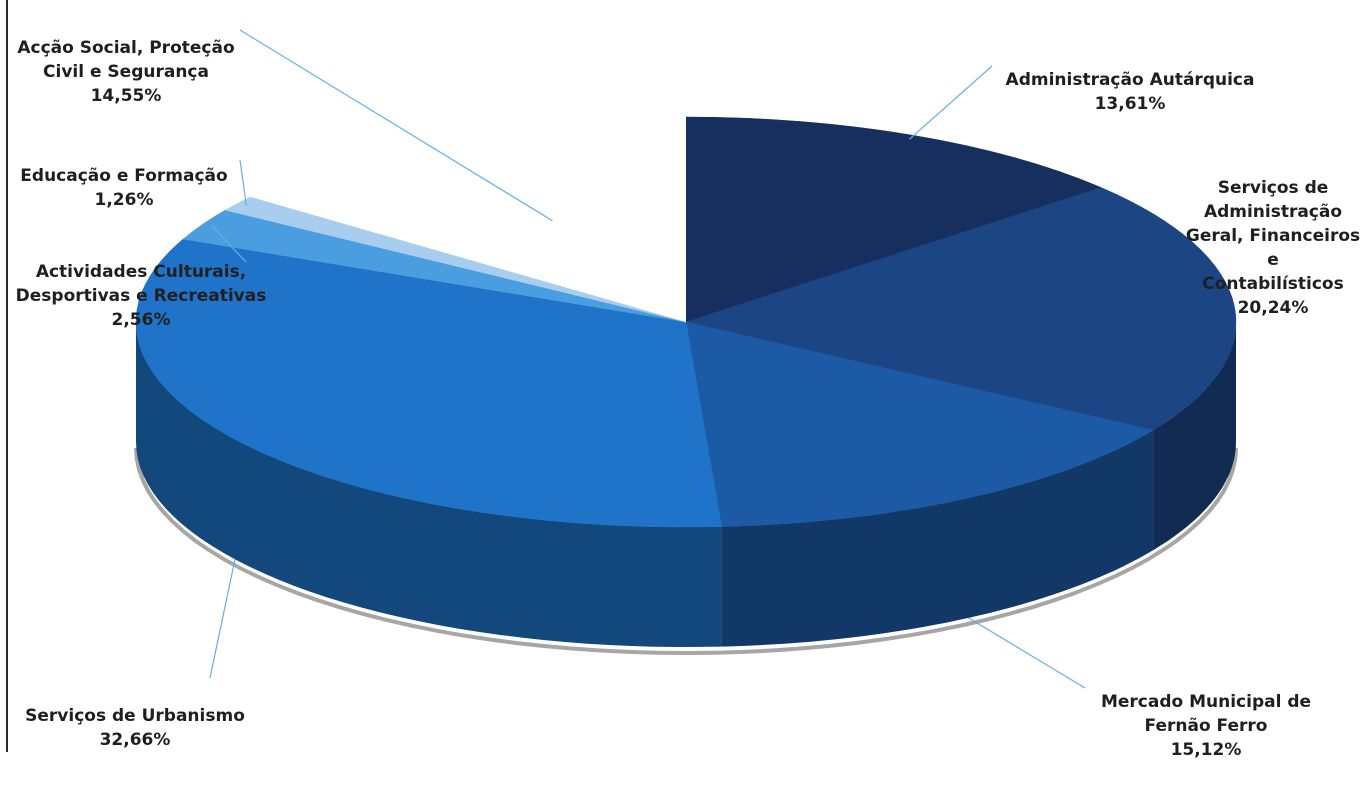 Image resolution: width=1366 pixels, height=786 pixels. Describe the element at coordinates (141, 320) in the screenshot. I see `slice-value: 2,56%` at that location.